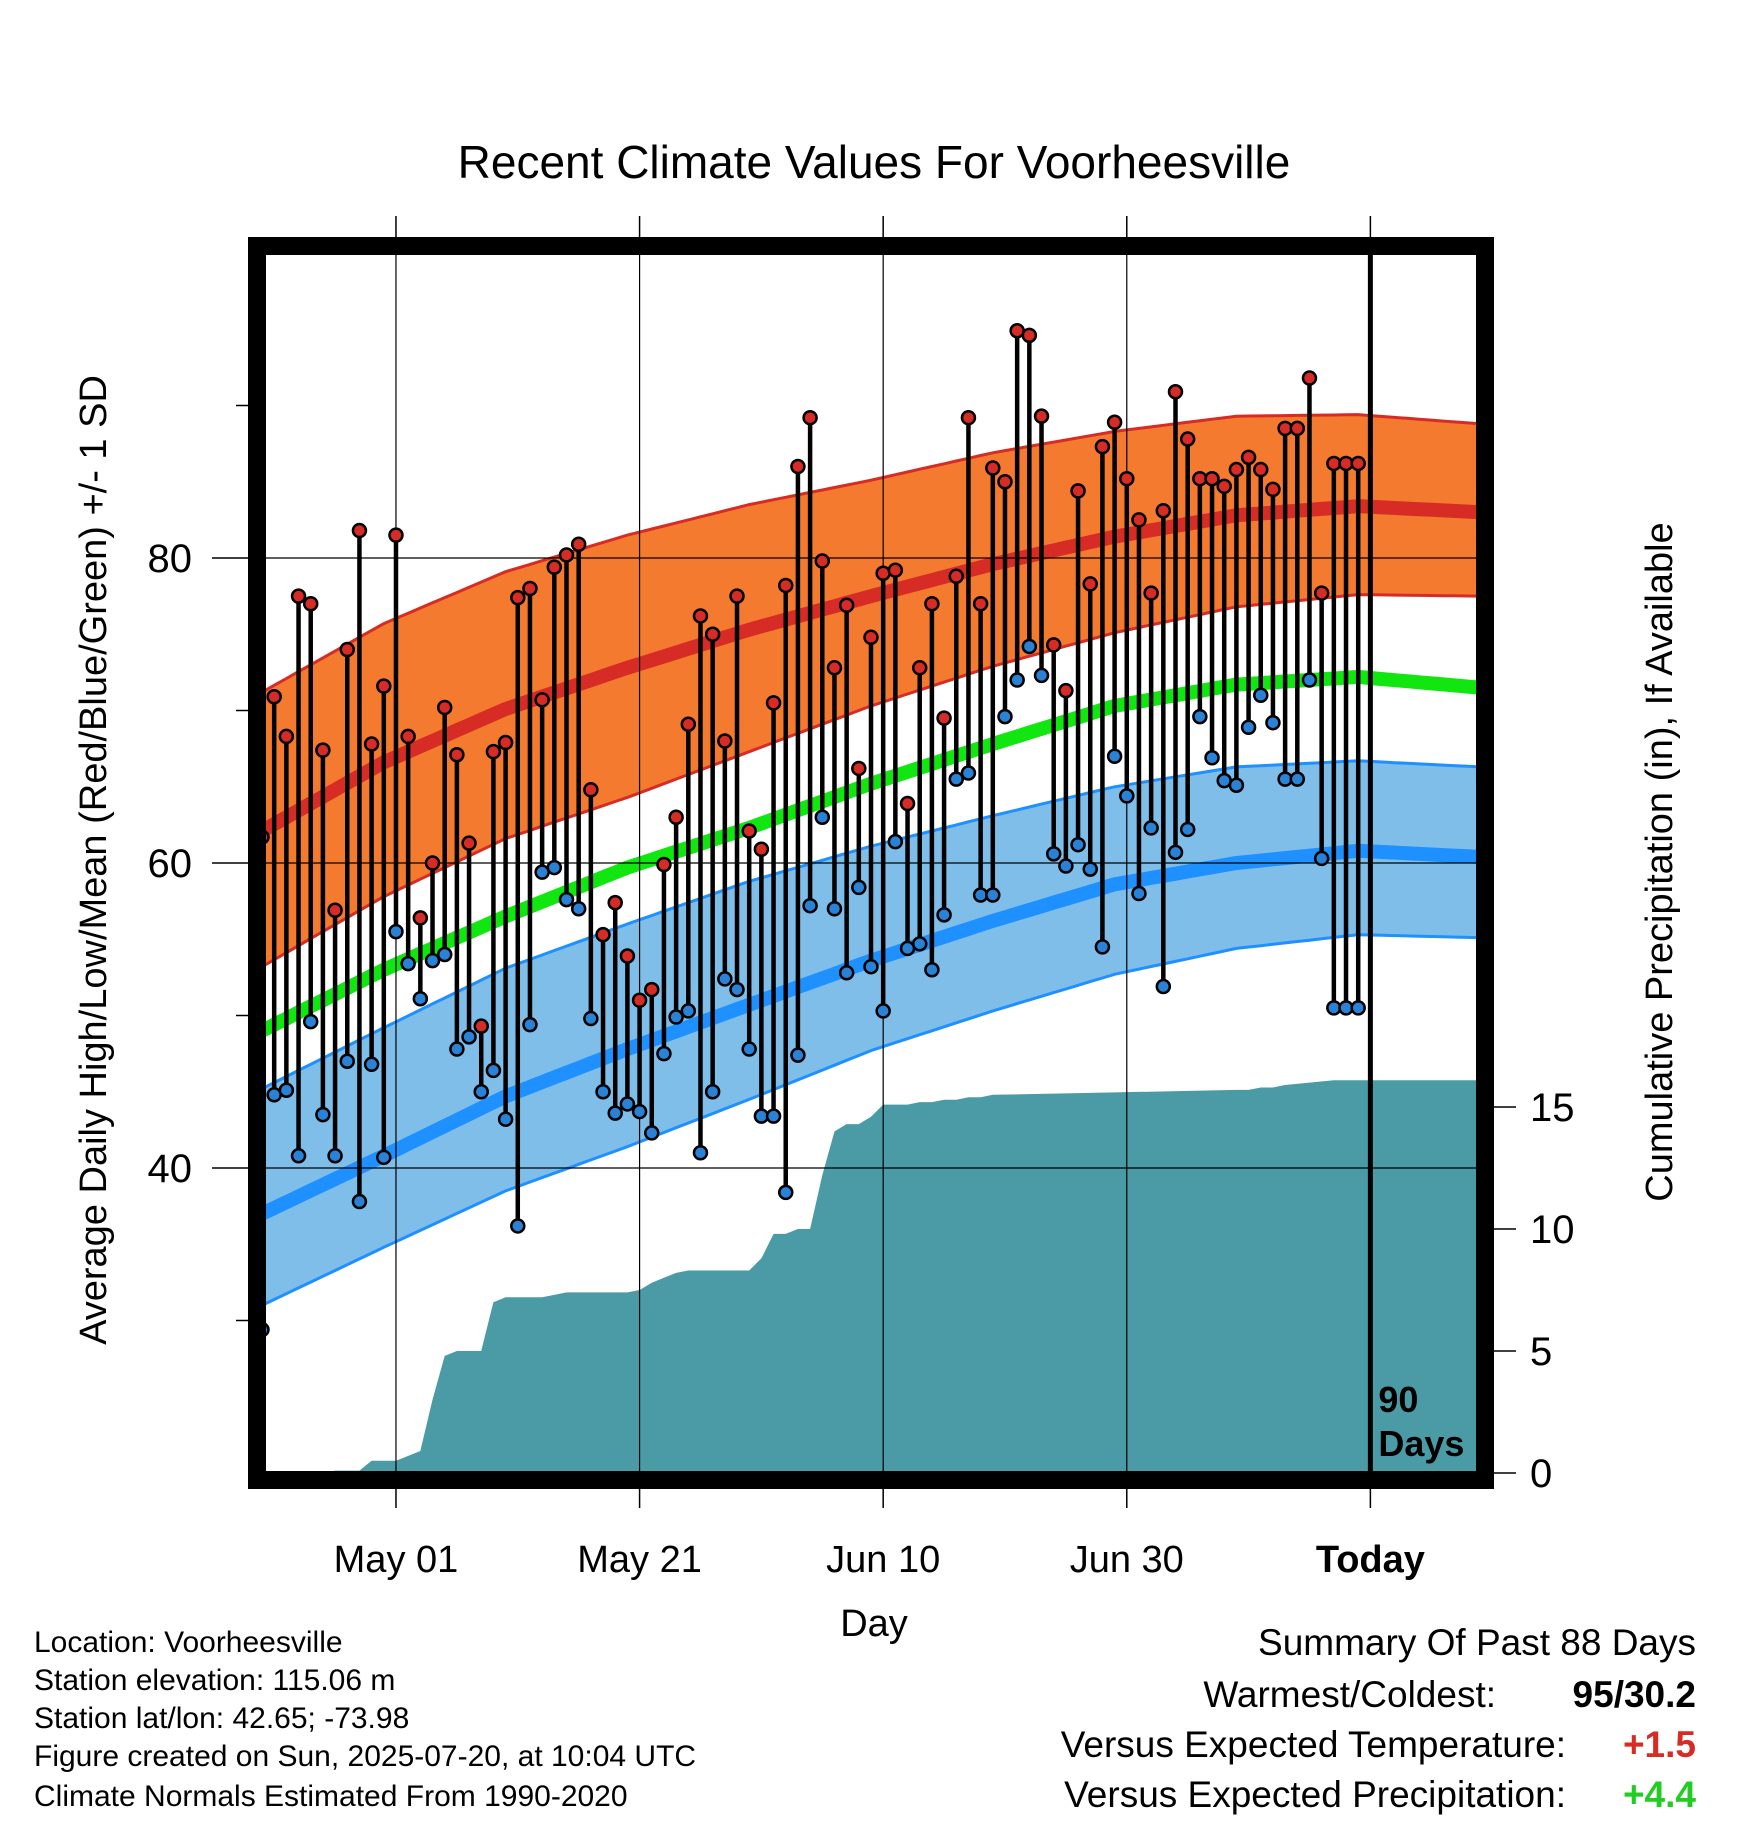  What do you see at coordinates (396, 1560) in the screenshot?
I see `x-tick-label: May 01` at bounding box center [396, 1560].